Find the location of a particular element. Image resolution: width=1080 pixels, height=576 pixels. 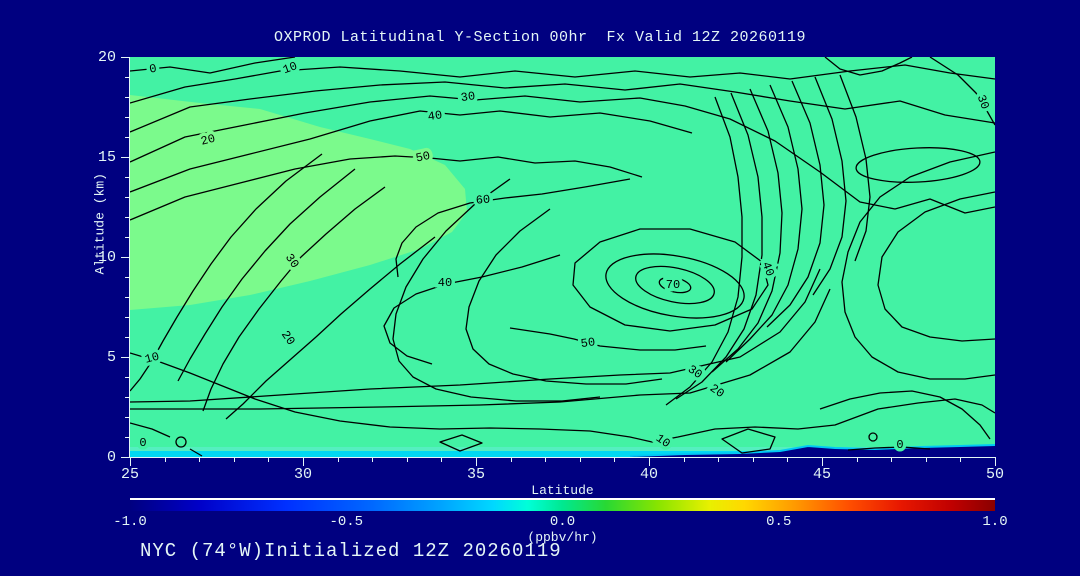

colorbar is located at coordinates (562, 504).